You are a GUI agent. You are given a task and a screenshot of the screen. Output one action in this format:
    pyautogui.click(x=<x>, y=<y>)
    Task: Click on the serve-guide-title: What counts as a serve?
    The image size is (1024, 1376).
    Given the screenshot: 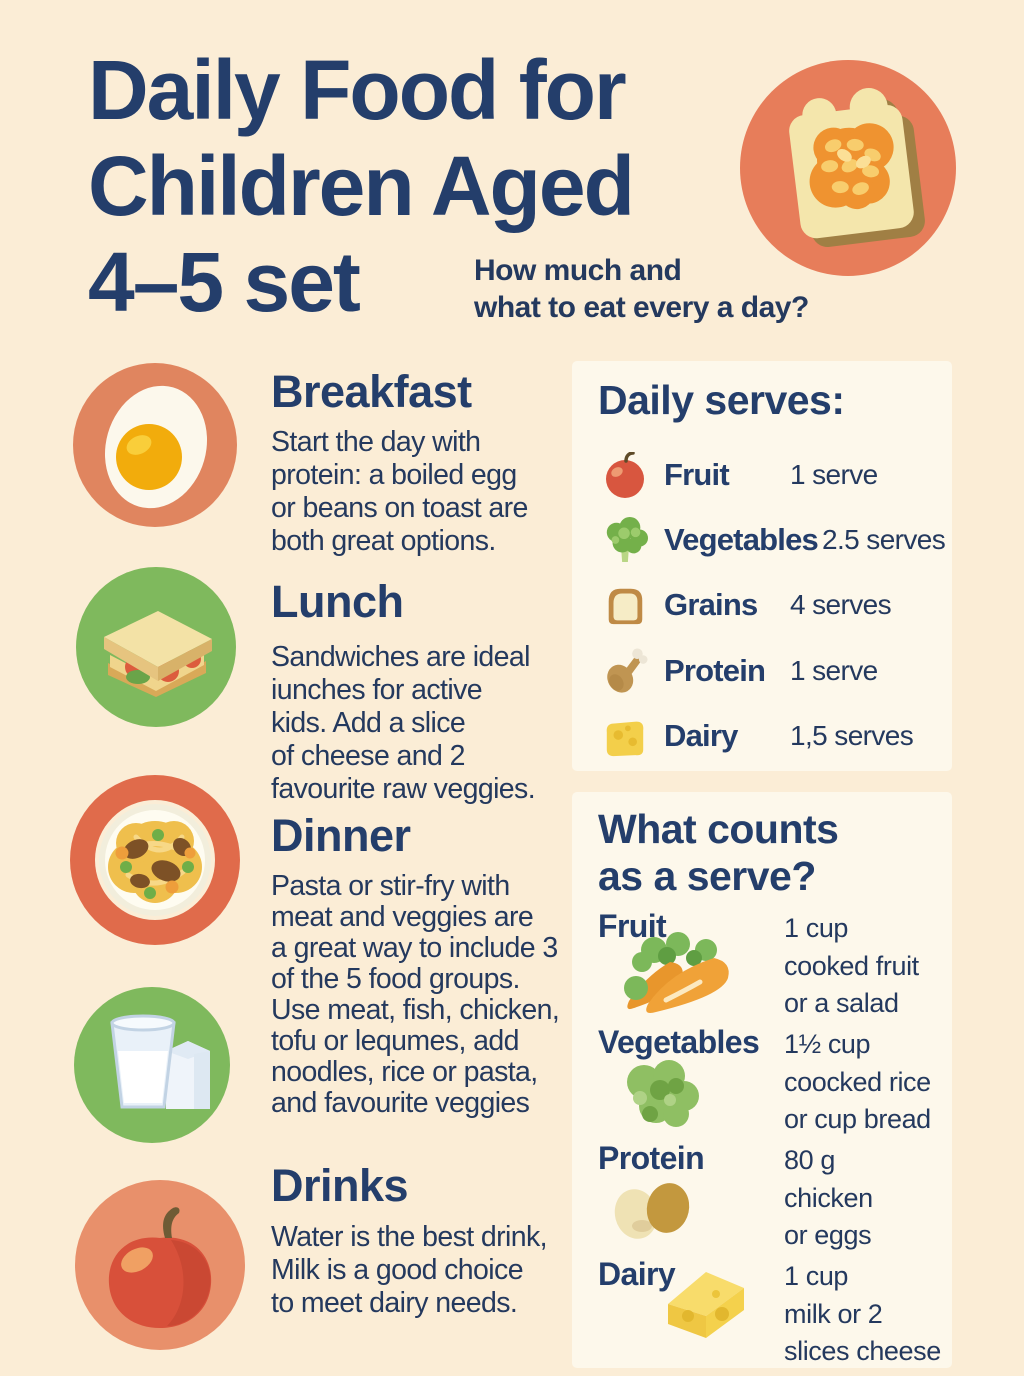 What is the action you would take?
    pyautogui.click(x=718, y=852)
    